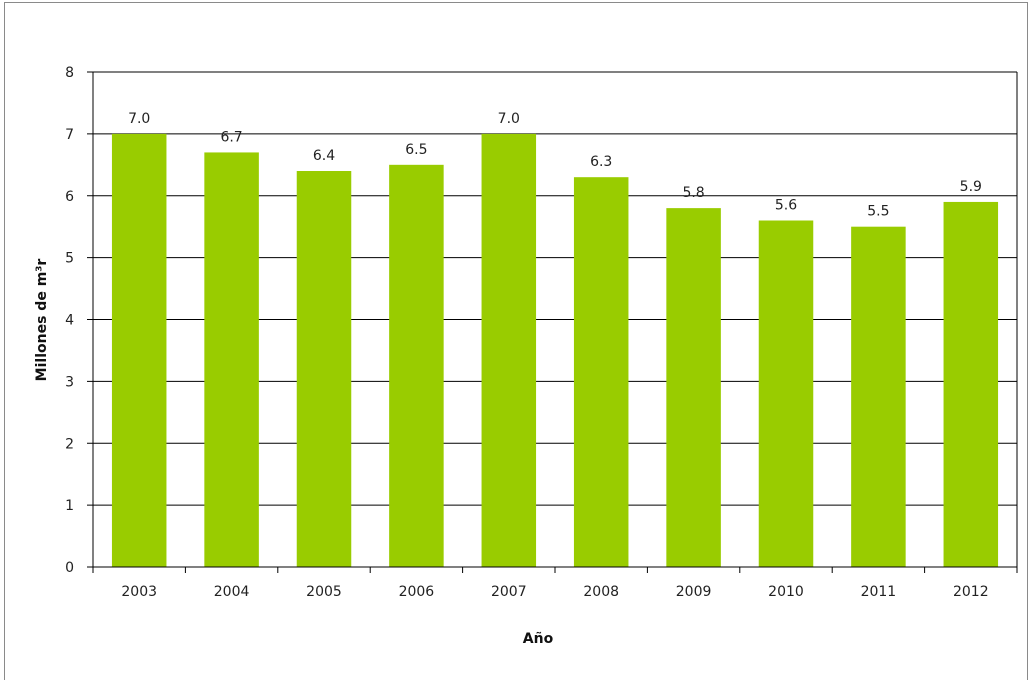  I want to click on data-label: 5.5, so click(878, 212).